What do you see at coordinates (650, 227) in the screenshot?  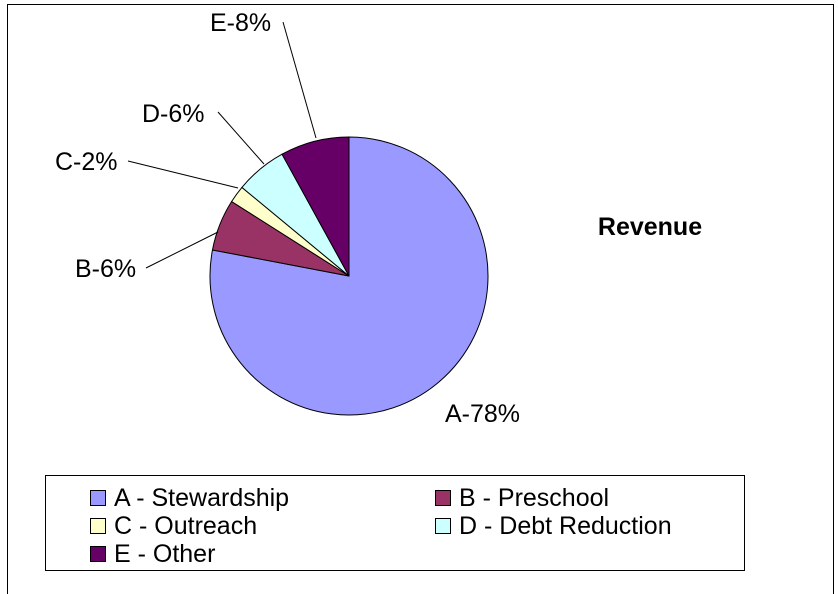 I see `chart-title: Revenue` at bounding box center [650, 227].